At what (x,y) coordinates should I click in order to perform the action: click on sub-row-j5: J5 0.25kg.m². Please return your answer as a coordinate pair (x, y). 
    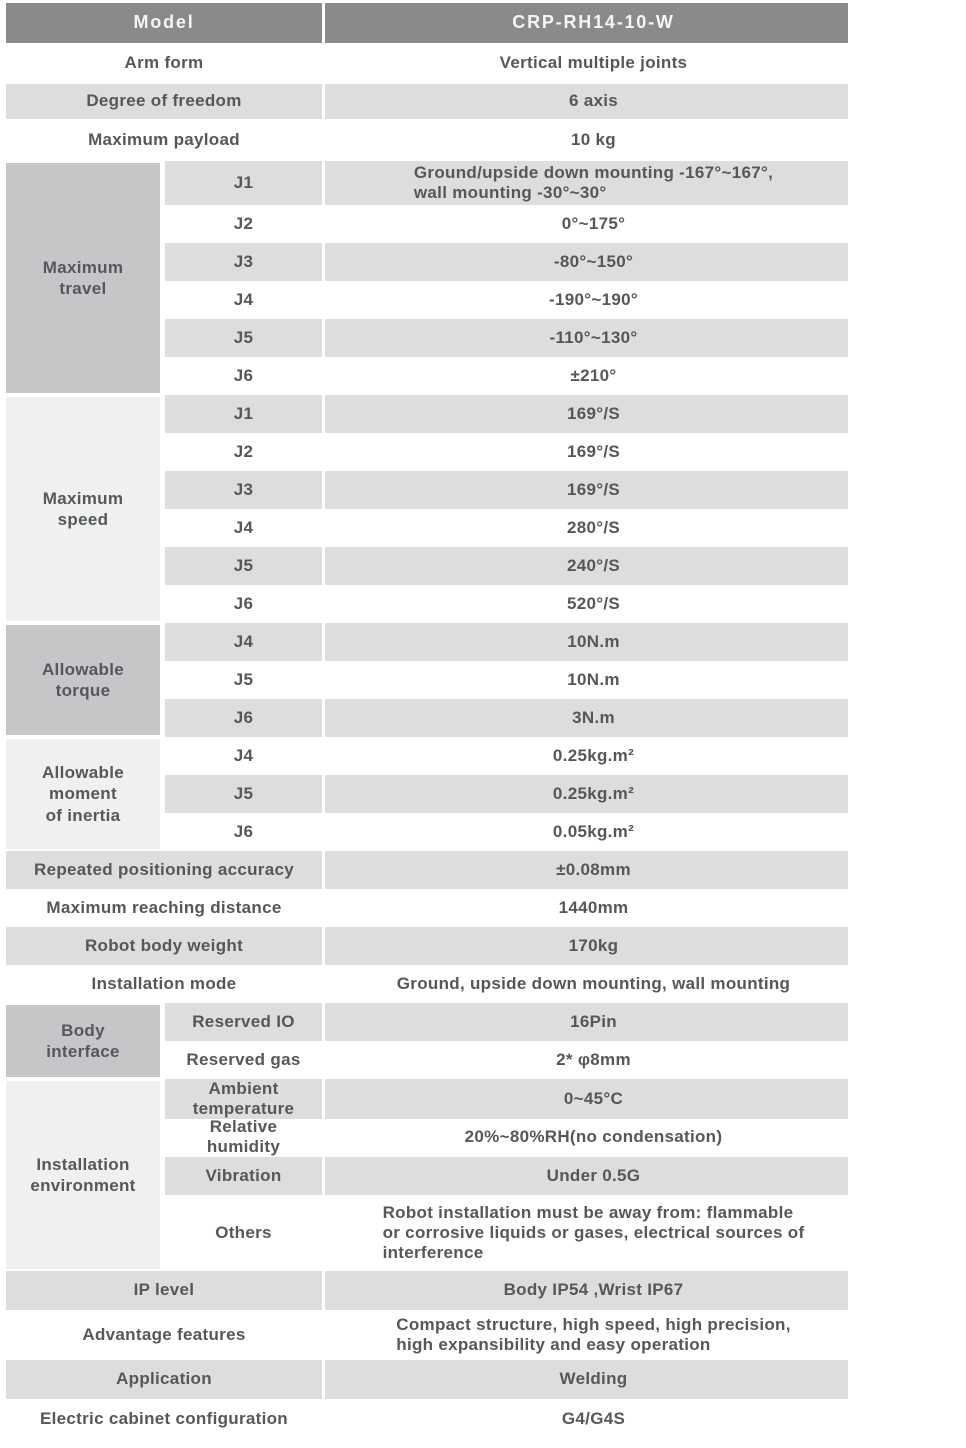
    Looking at the image, I should click on (506, 794).